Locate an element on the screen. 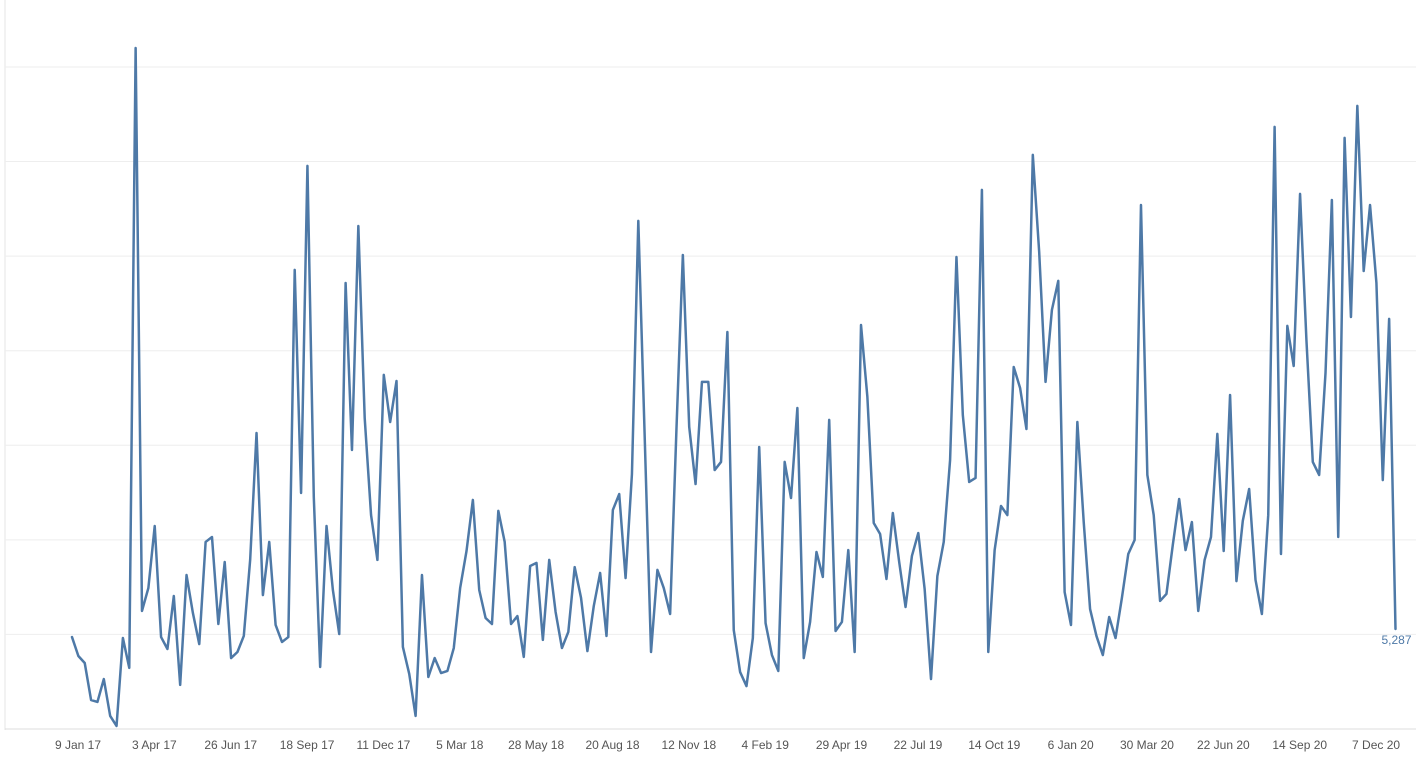  x-tick-label: 14 Sep 20 is located at coordinates (1299, 745).